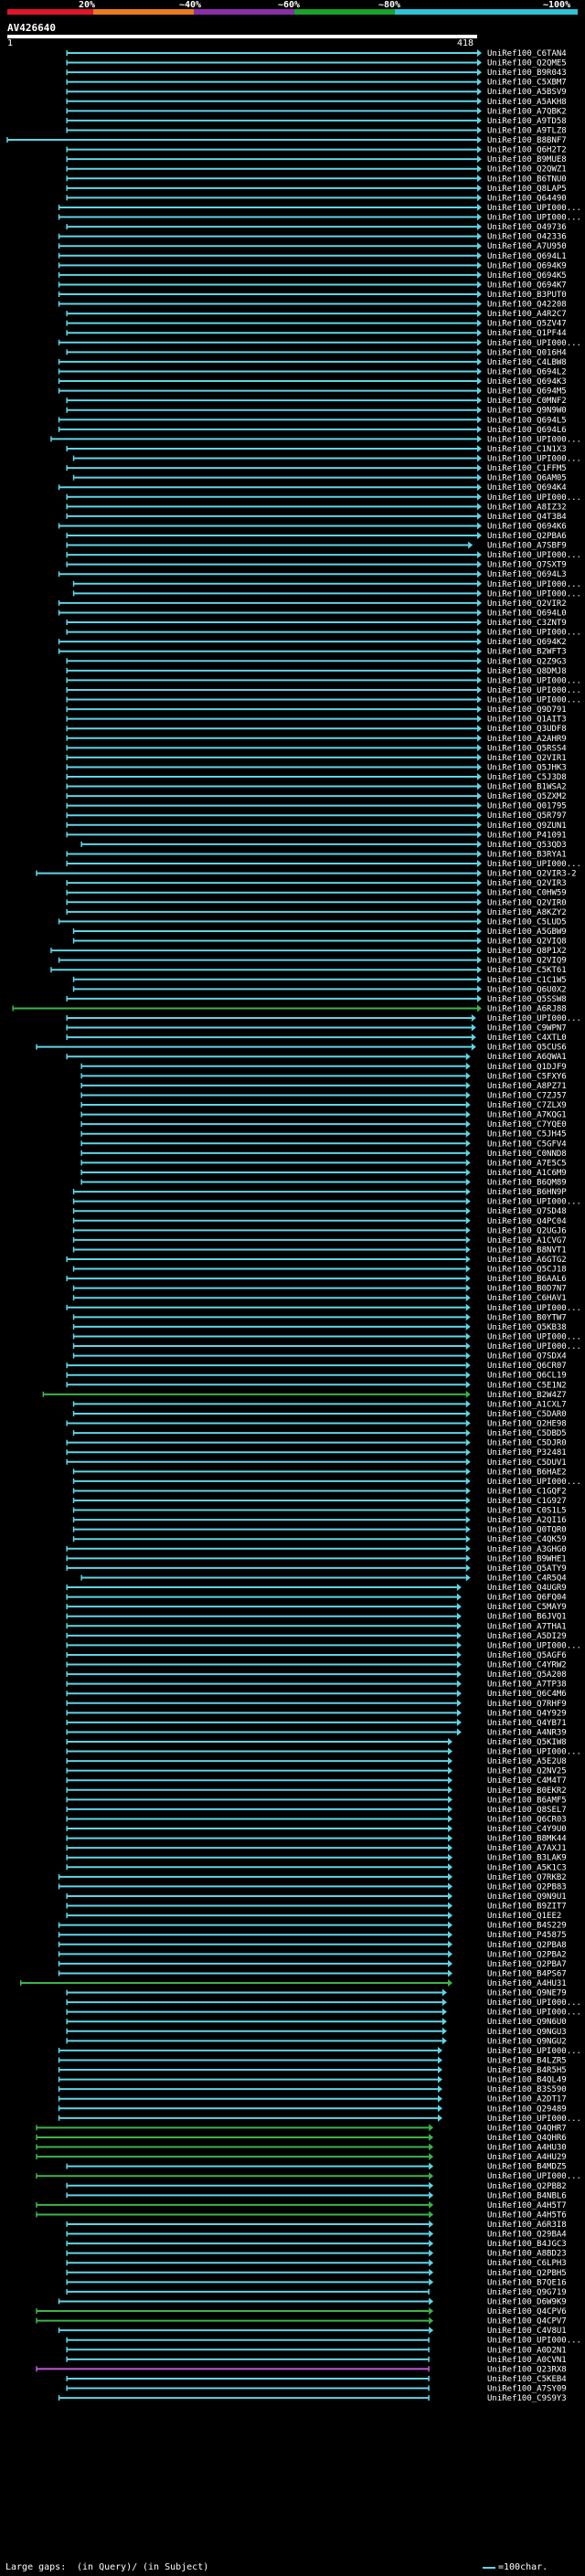 Image resolution: width=585 pixels, height=2576 pixels. What do you see at coordinates (527, 2379) in the screenshot?
I see `hit-label: UniRef100_C5KEB4` at bounding box center [527, 2379].